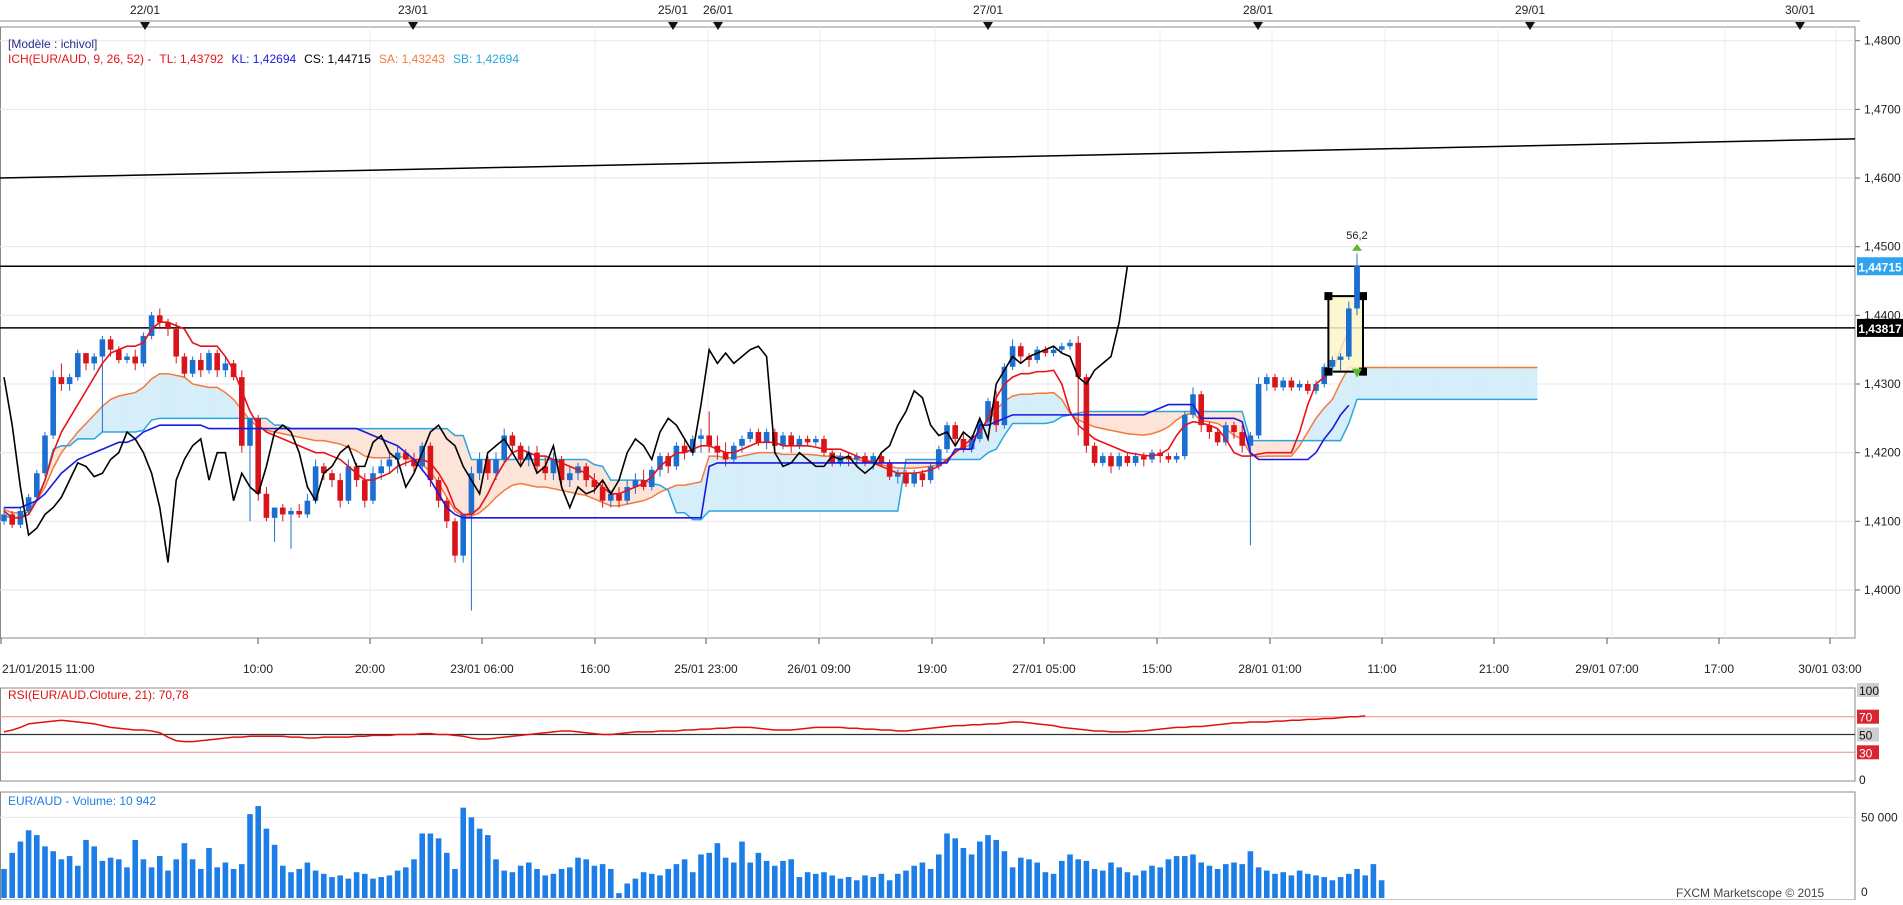 The height and width of the screenshot is (905, 1903). I want to click on y-tick-label: 1,4400, so click(1882, 315).